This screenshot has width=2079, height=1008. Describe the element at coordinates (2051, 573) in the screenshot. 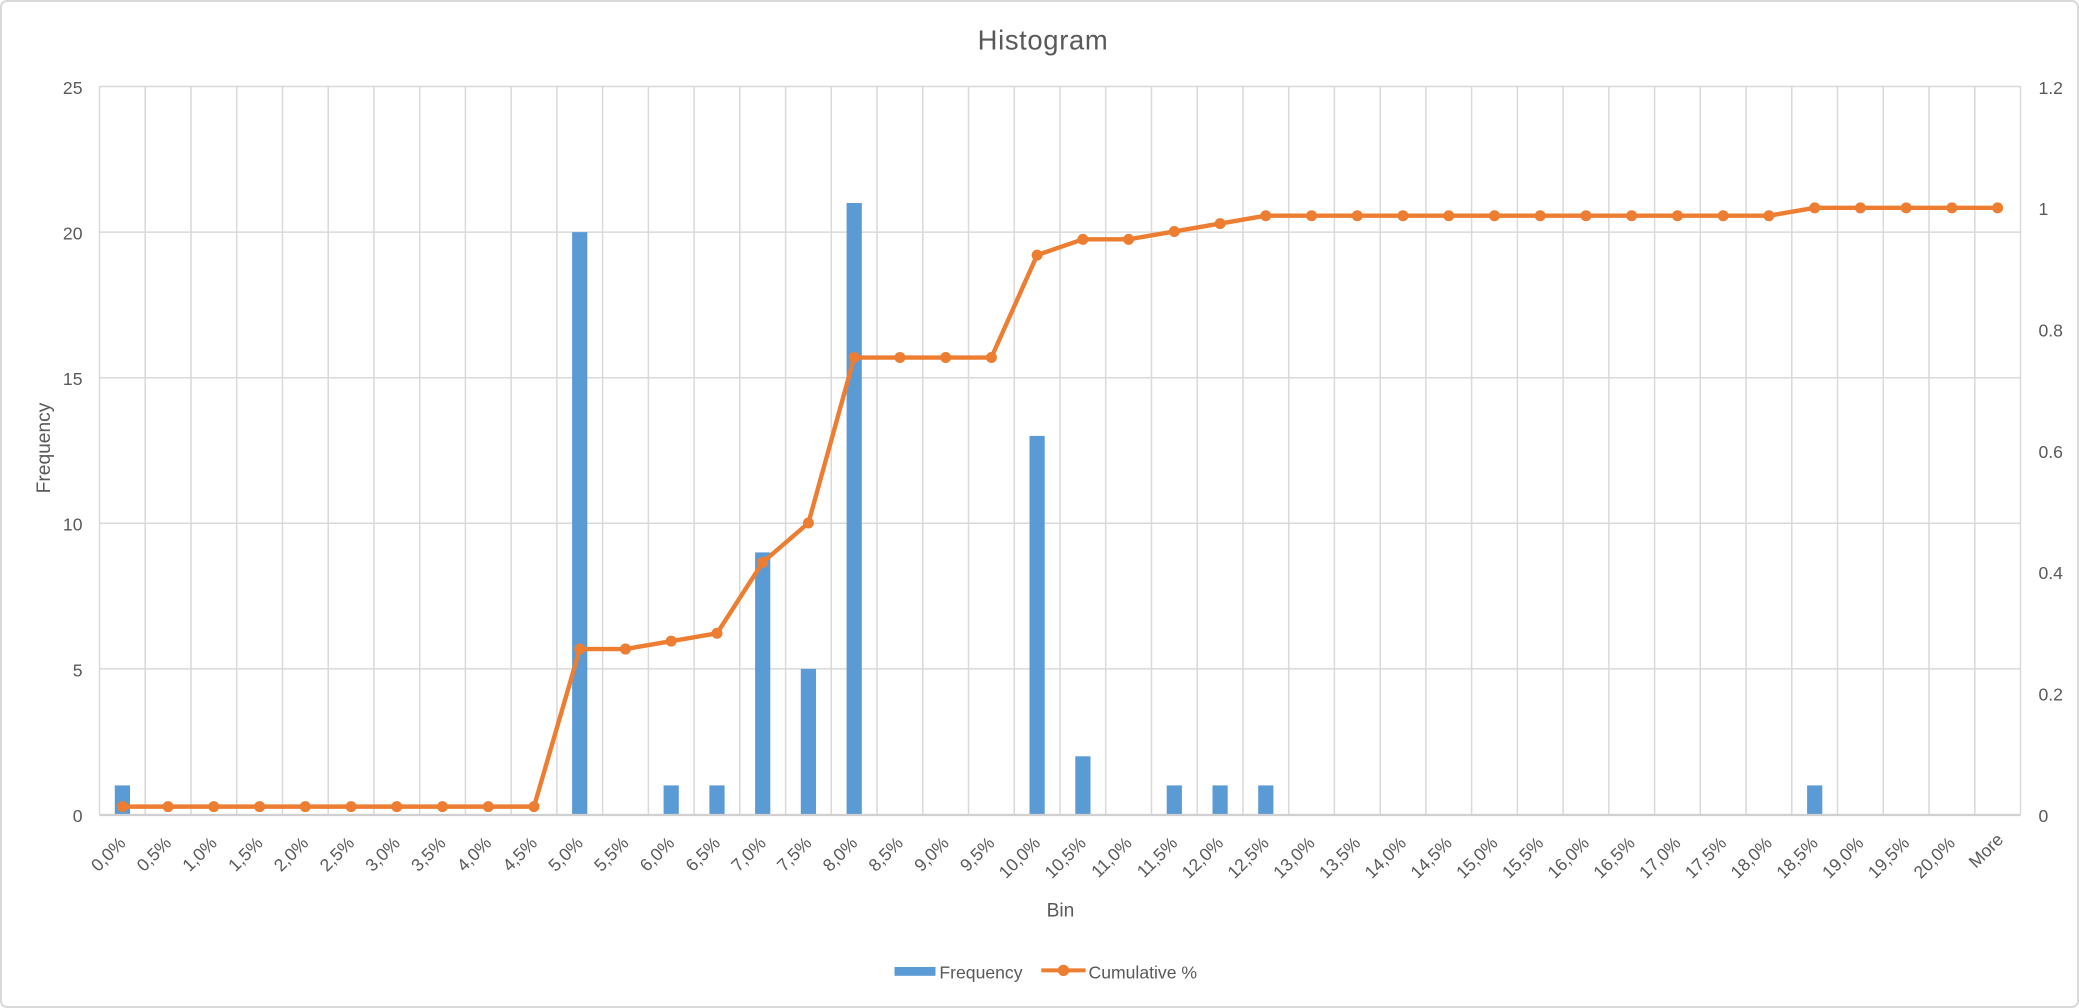

I see `svg-text: 0.4` at that location.